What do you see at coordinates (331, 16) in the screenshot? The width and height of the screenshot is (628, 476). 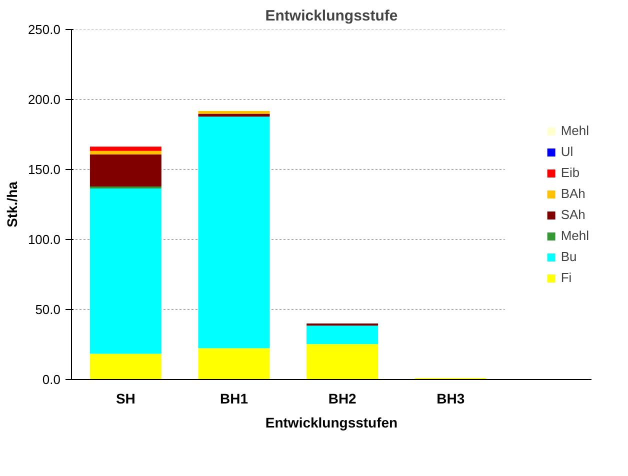 I see `chart-title: Entwicklungsstufe` at bounding box center [331, 16].